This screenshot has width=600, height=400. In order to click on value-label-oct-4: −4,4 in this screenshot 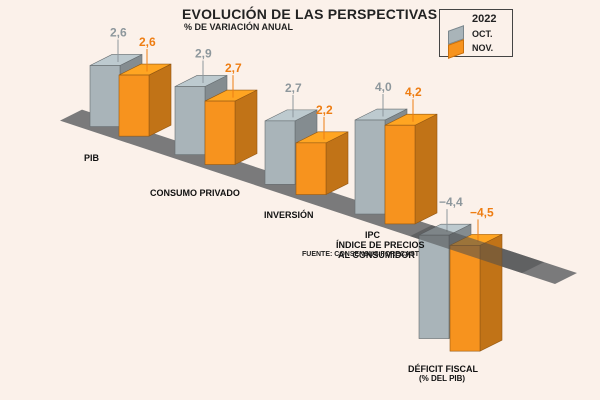, I will do `click(451, 202)`.